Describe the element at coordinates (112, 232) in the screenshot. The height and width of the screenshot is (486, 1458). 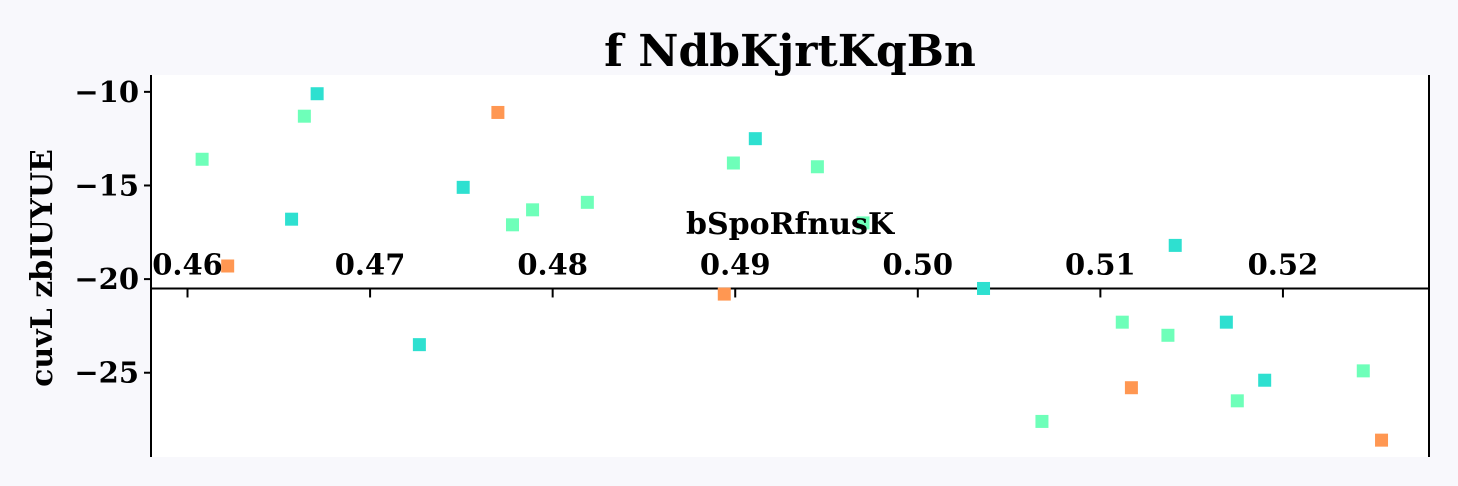
I see `y-axis-ticks: −10 −15 −20 −25` at that location.